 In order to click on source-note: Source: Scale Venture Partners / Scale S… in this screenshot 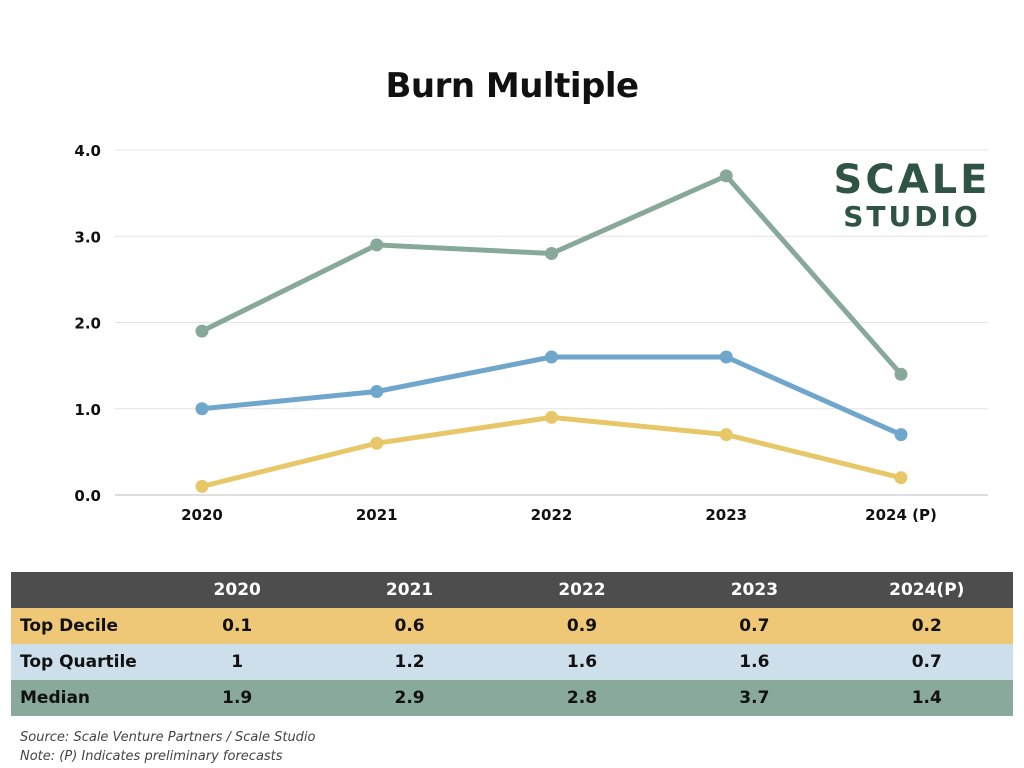, I will do `click(168, 737)`.